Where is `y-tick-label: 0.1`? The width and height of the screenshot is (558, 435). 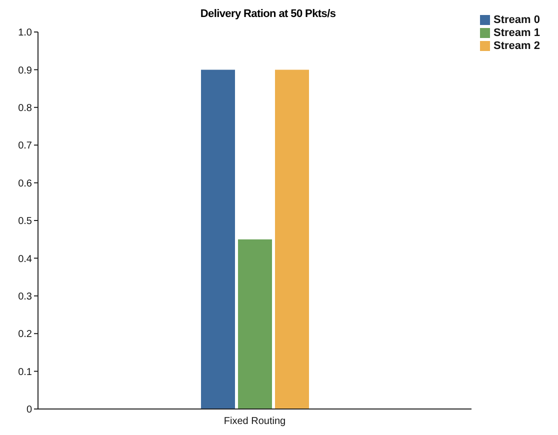 y-tick-label: 0.1 is located at coordinates (25, 372).